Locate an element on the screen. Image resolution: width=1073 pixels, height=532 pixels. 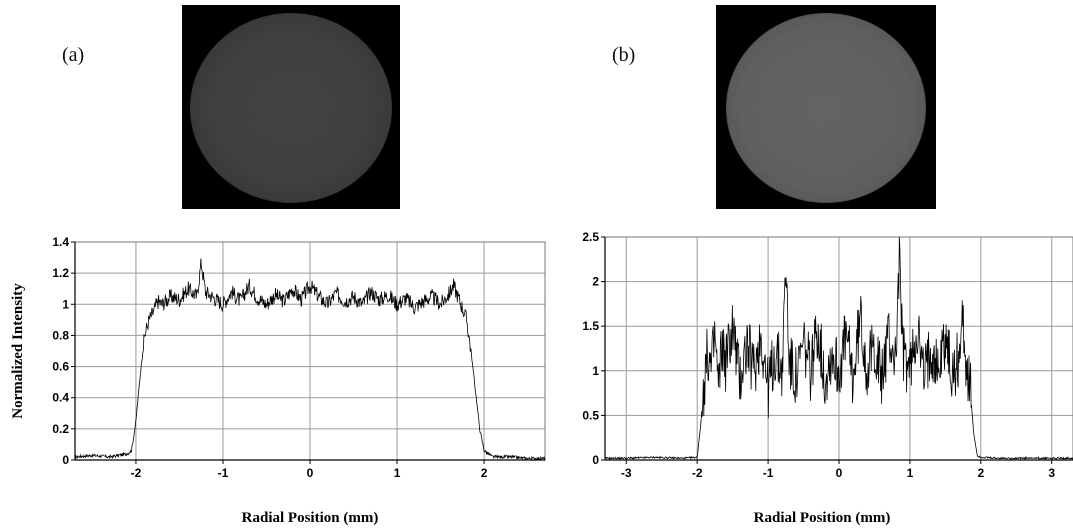
y-tick-label: 2 is located at coordinates (595, 282).